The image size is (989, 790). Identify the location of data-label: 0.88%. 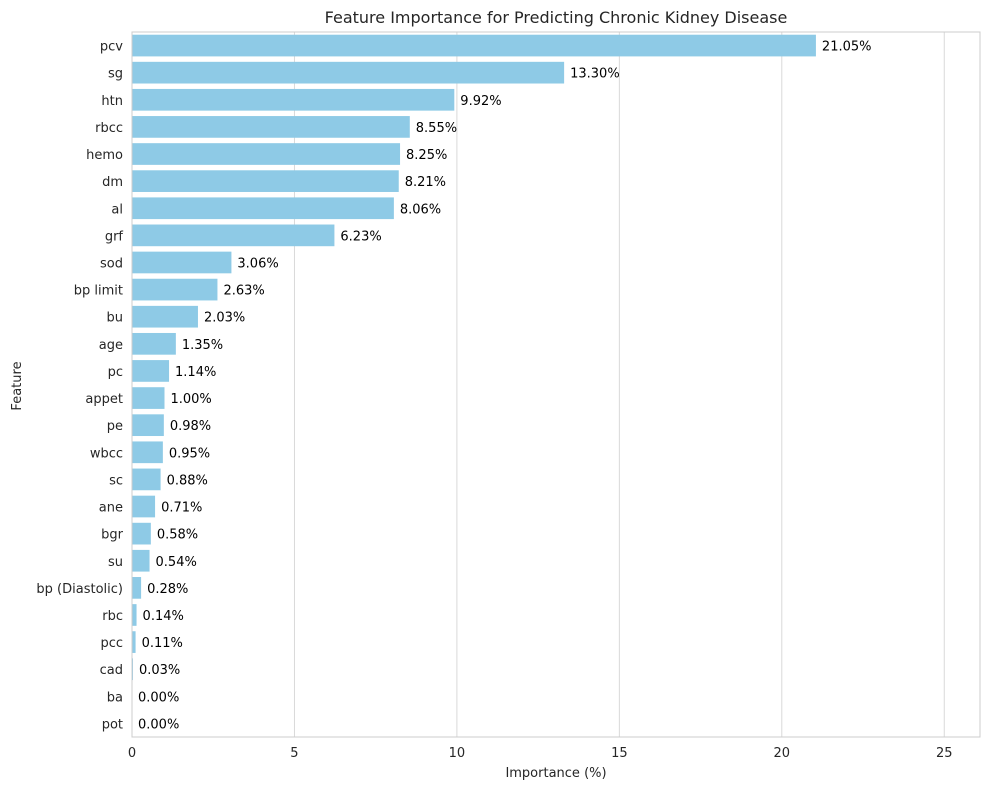
(187, 480).